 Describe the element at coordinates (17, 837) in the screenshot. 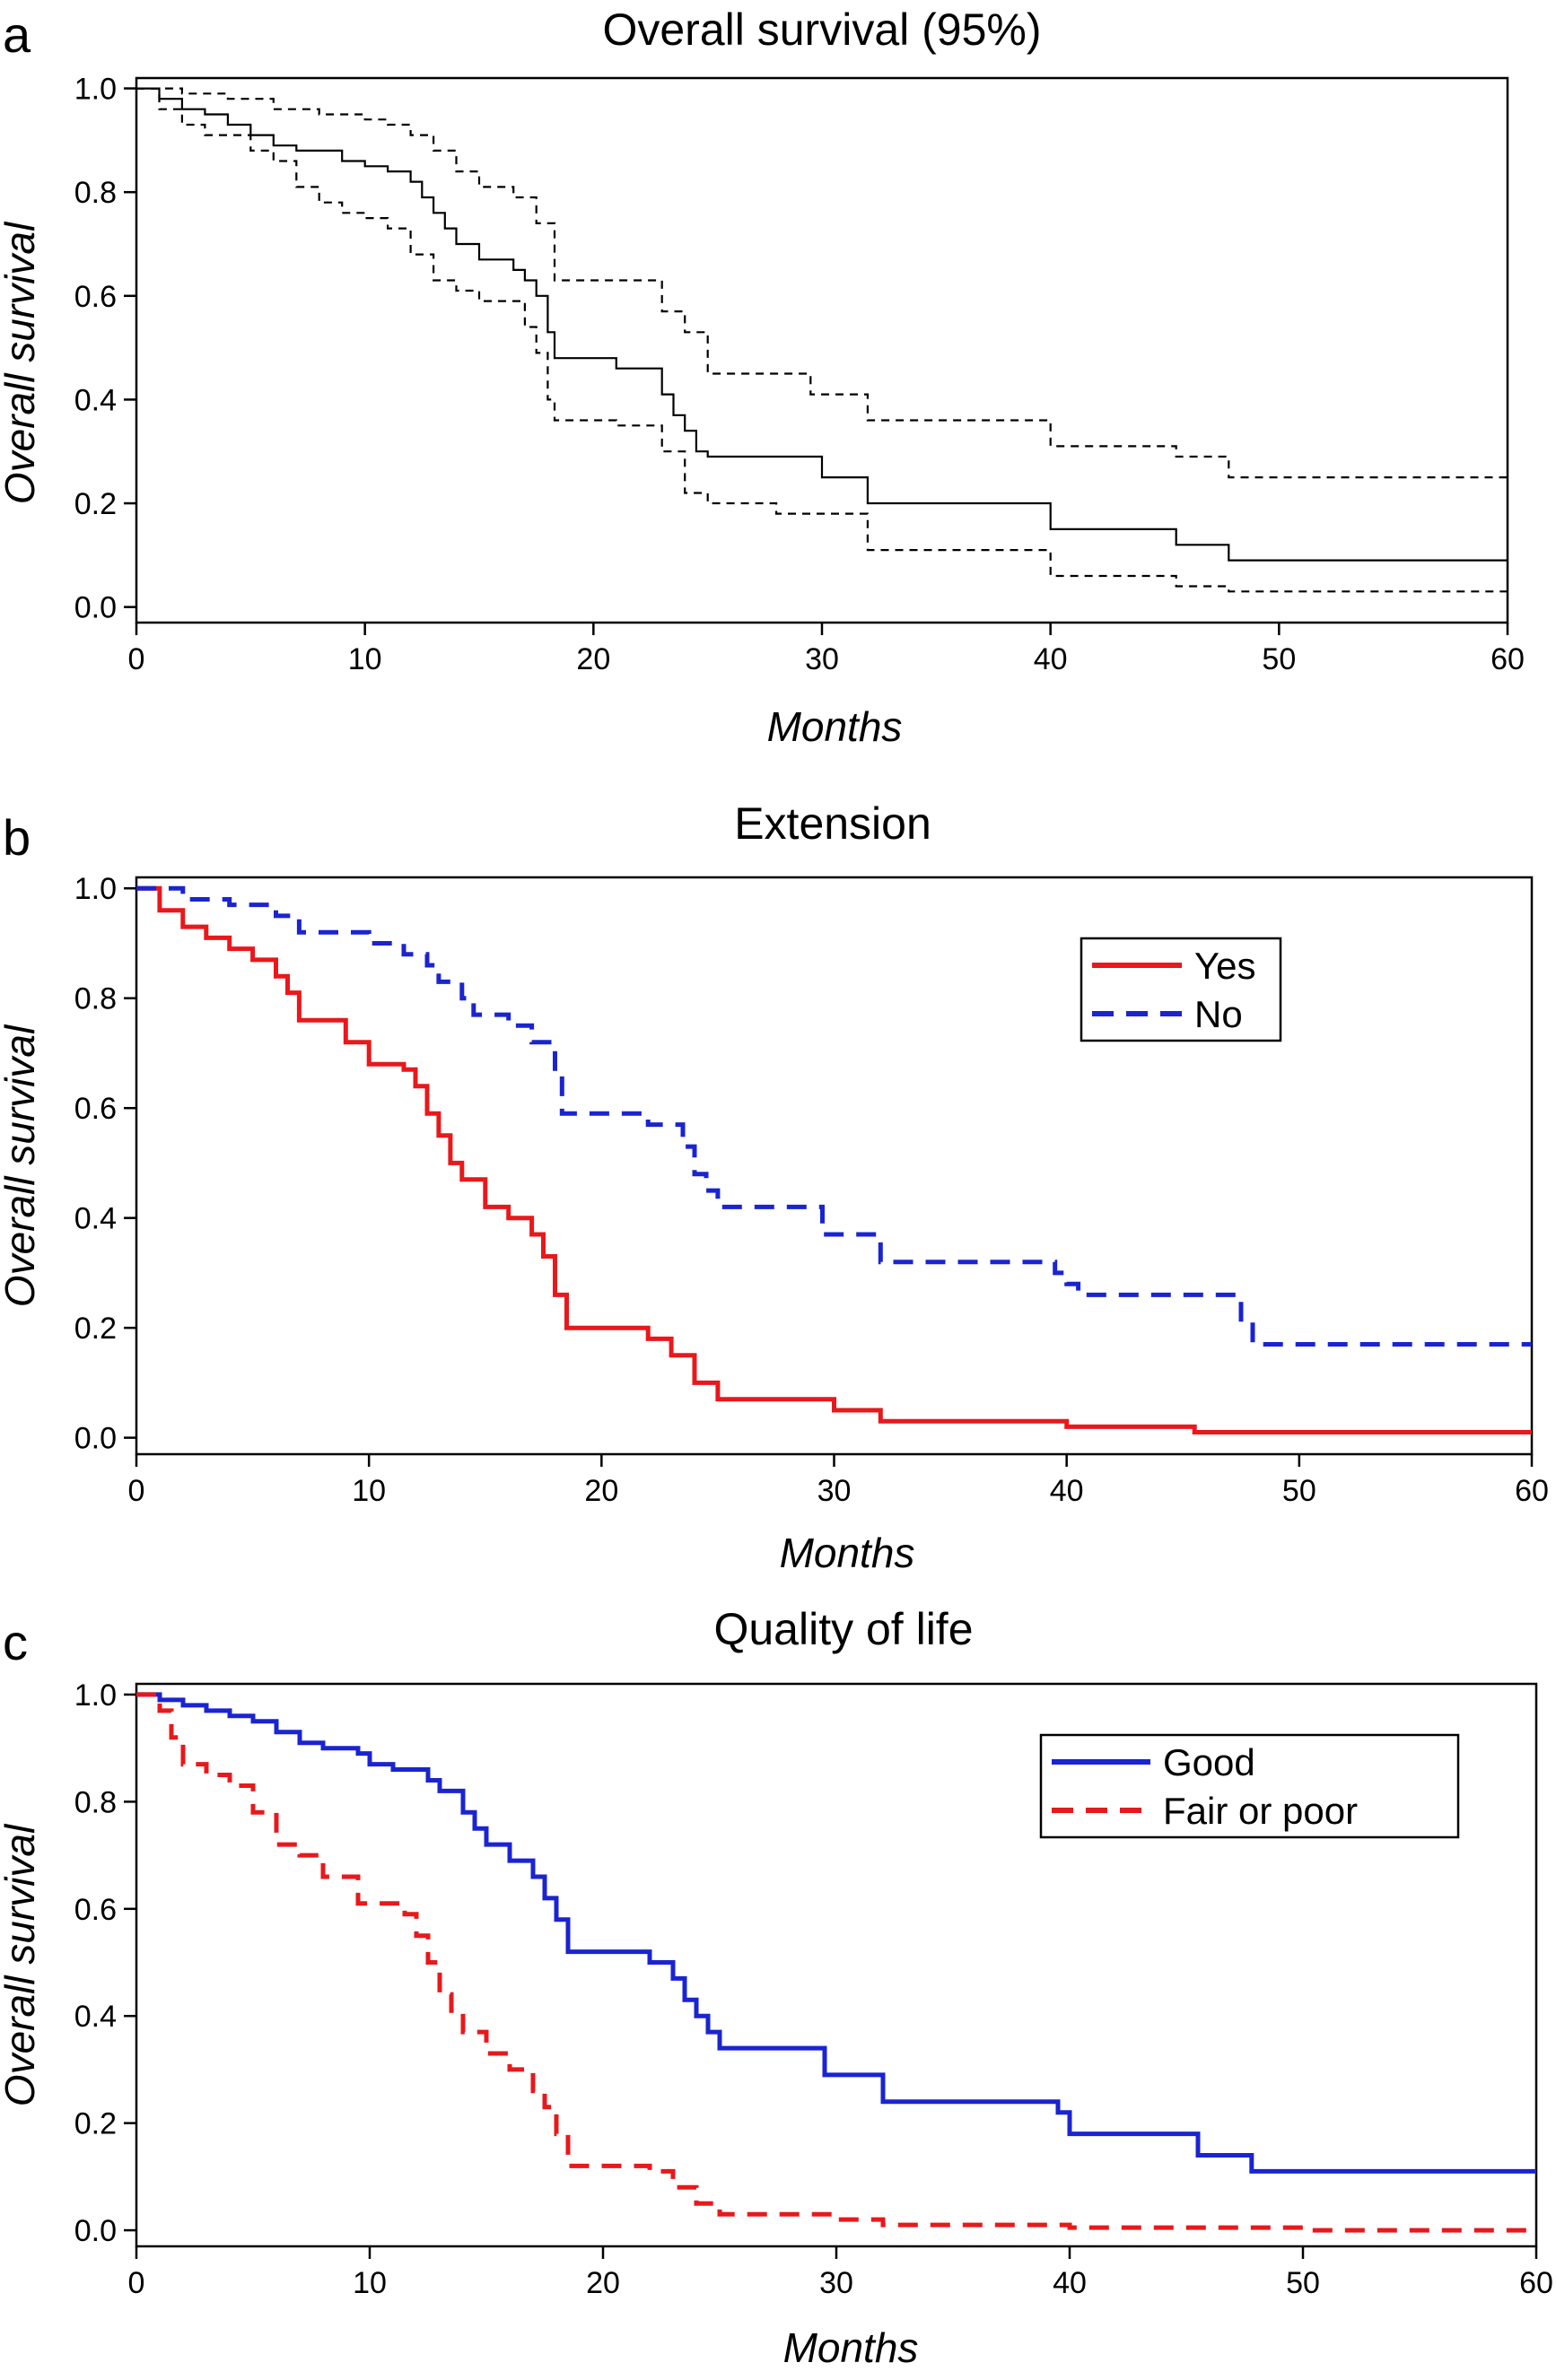

I see `panel-letter: b` at that location.